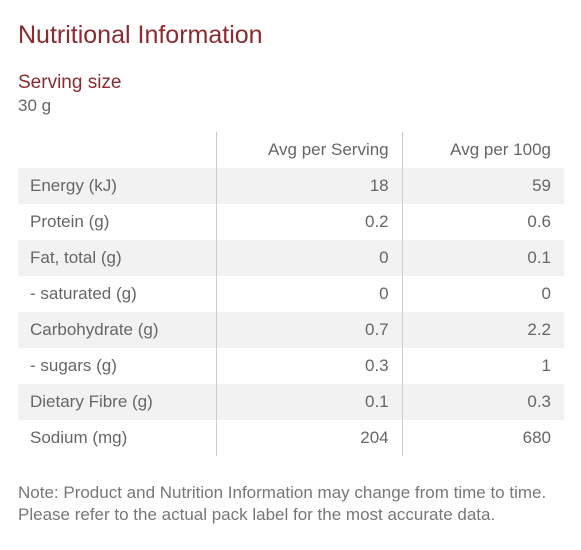 The image size is (581, 550). I want to click on table-row: - sugars (g) 0.3 1, so click(291, 366).